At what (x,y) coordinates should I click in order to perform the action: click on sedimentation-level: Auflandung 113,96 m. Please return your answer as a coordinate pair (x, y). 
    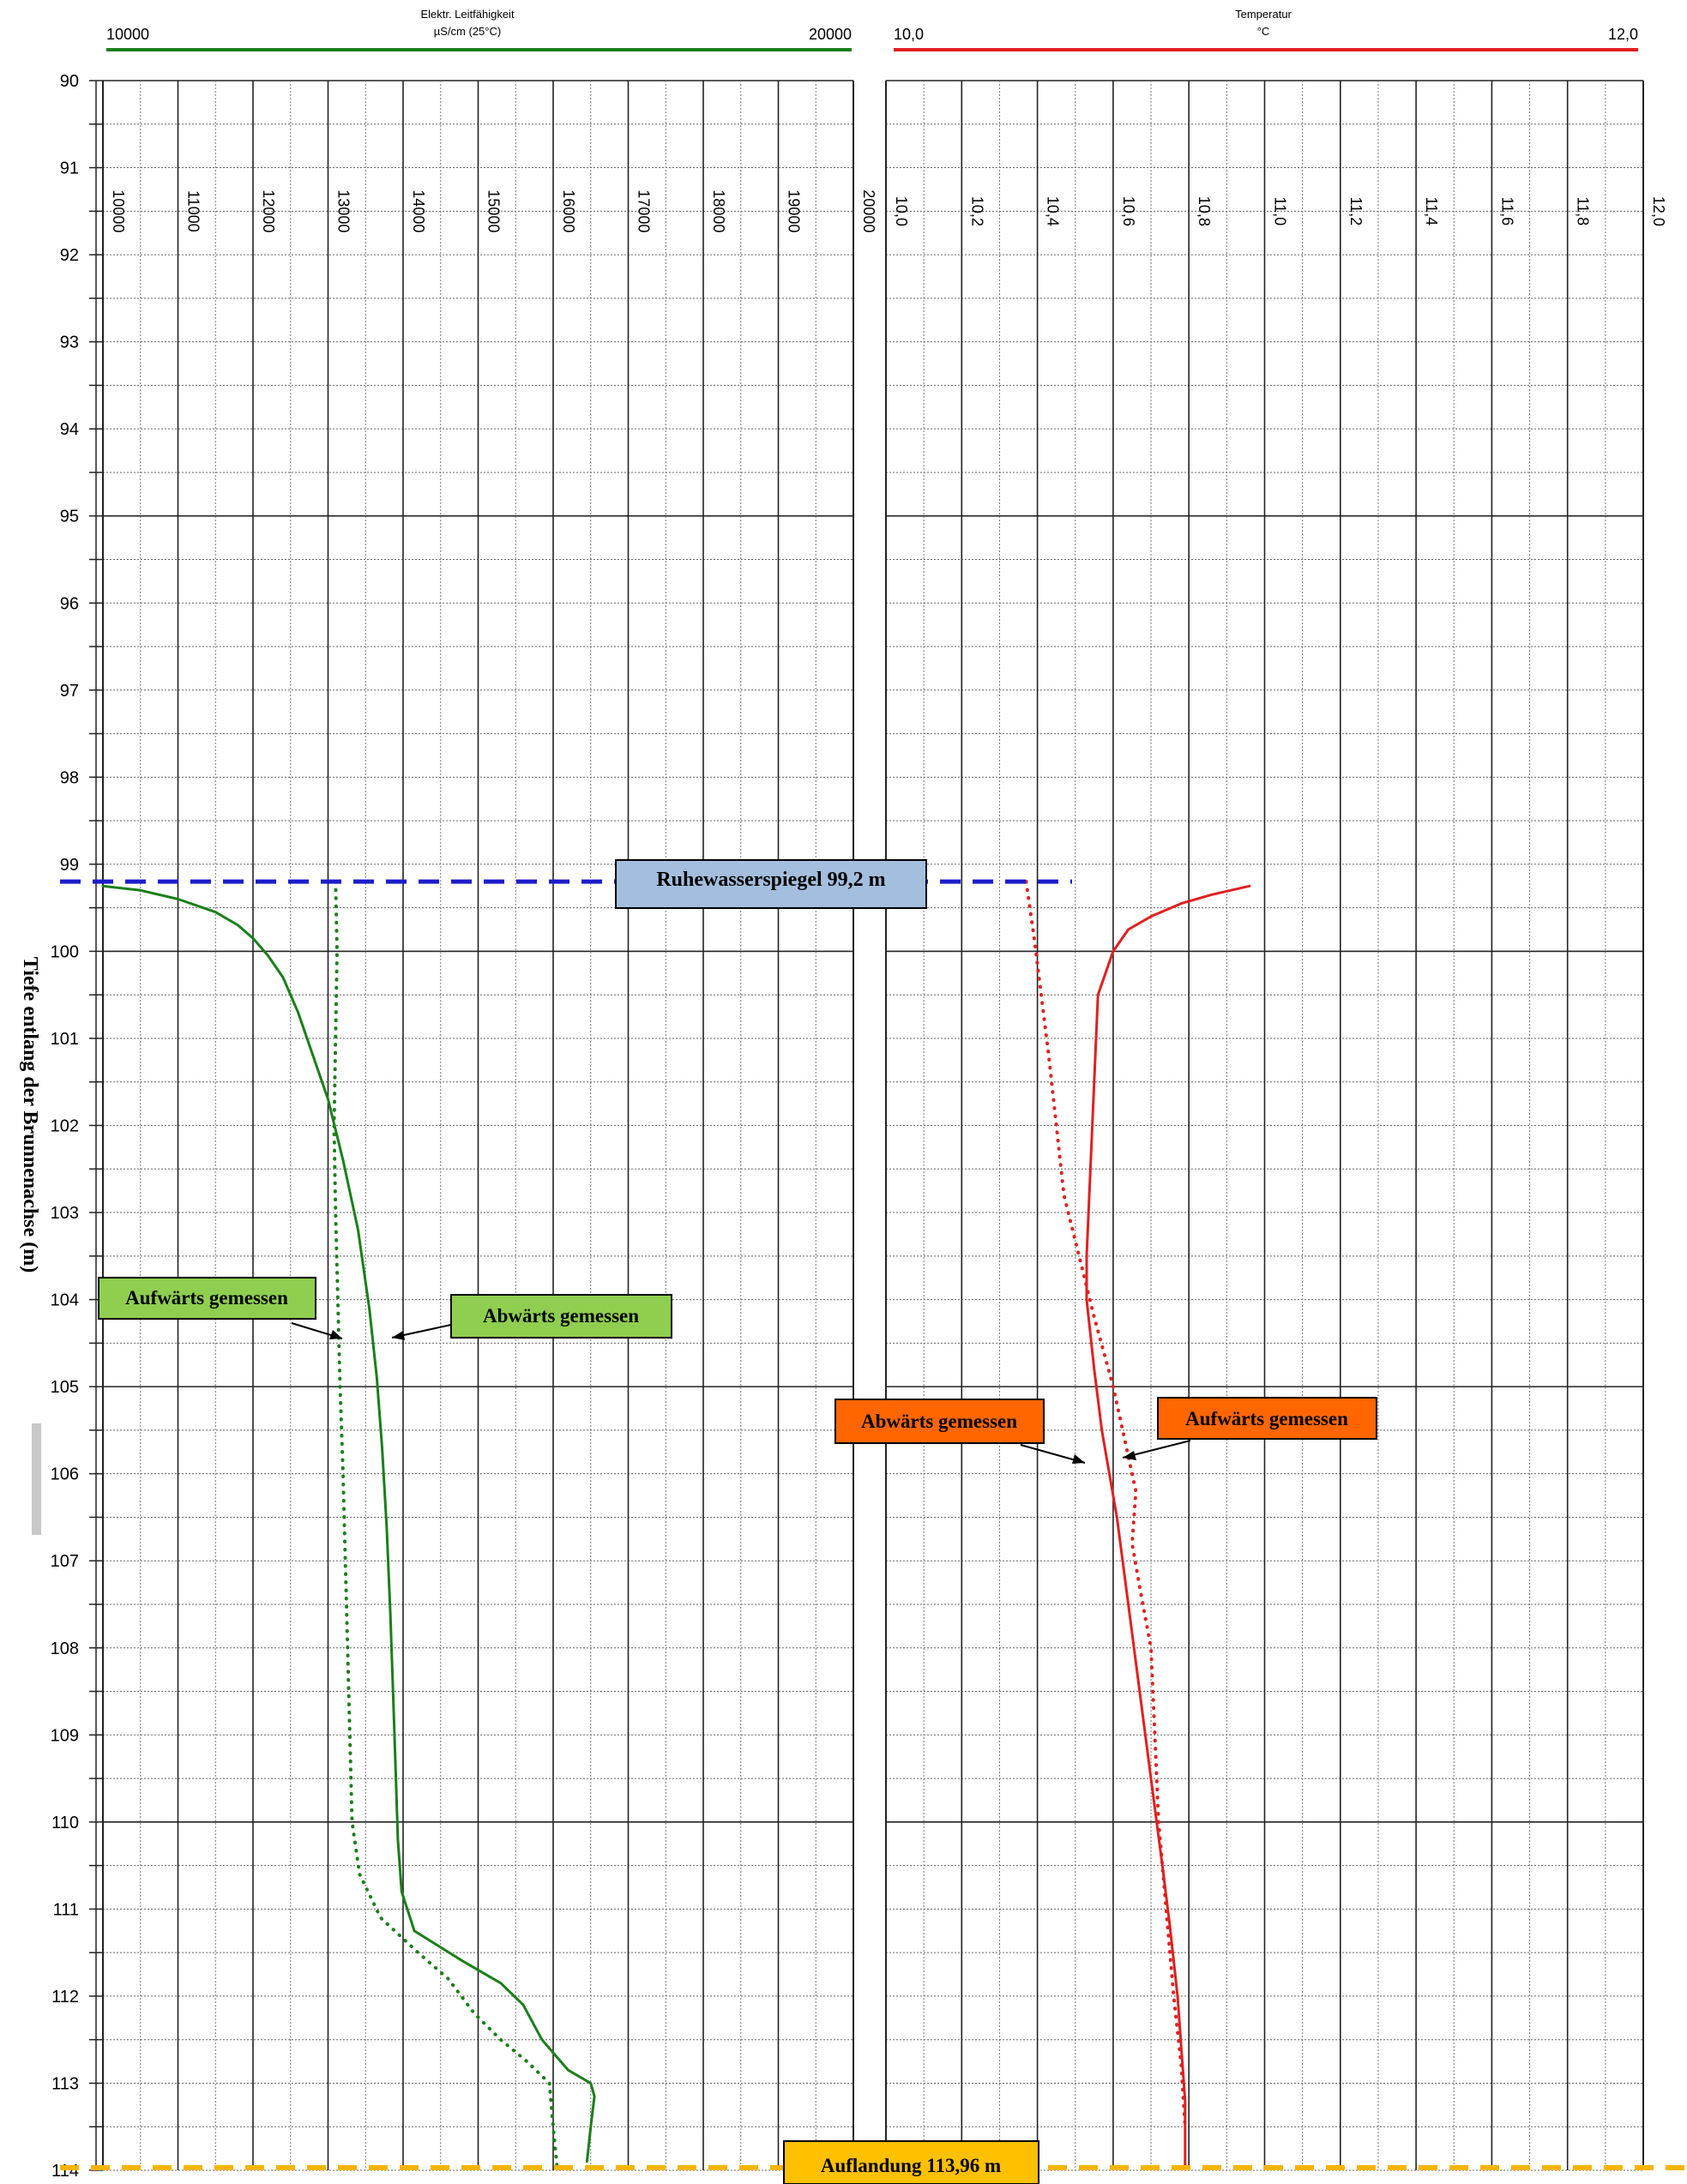
    Looking at the image, I should click on (873, 2162).